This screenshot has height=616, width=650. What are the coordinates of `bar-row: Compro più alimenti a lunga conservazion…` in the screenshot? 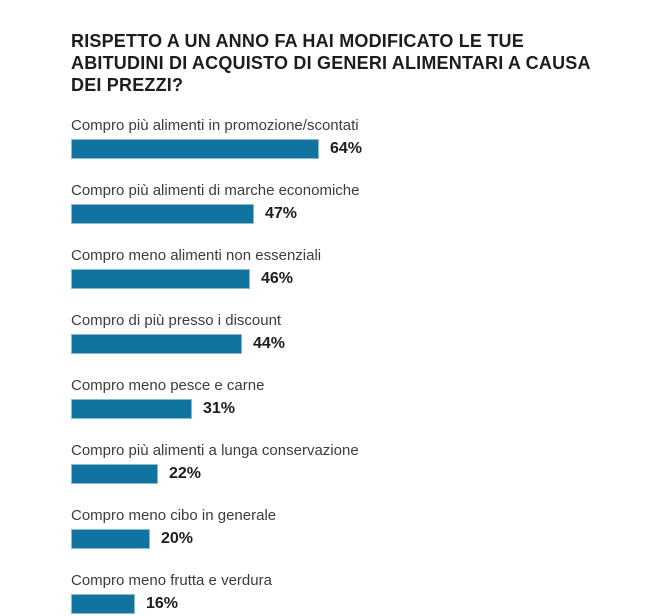 It's located at (360, 462).